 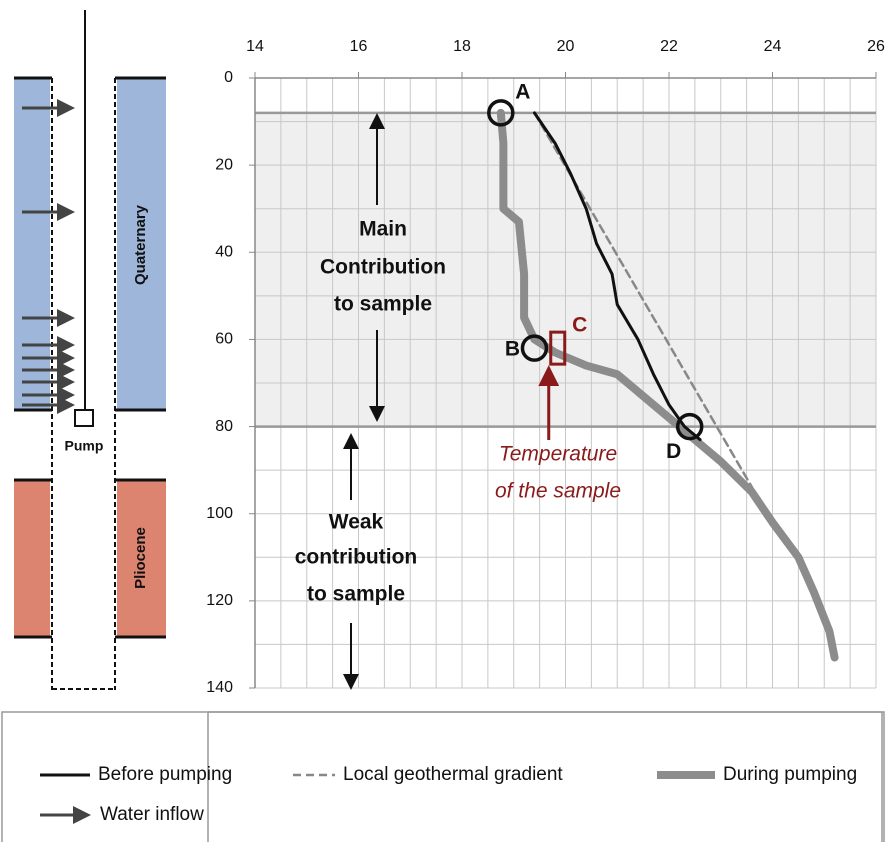 What do you see at coordinates (462, 46) in the screenshot?
I see `x-tick-label: 18` at bounding box center [462, 46].